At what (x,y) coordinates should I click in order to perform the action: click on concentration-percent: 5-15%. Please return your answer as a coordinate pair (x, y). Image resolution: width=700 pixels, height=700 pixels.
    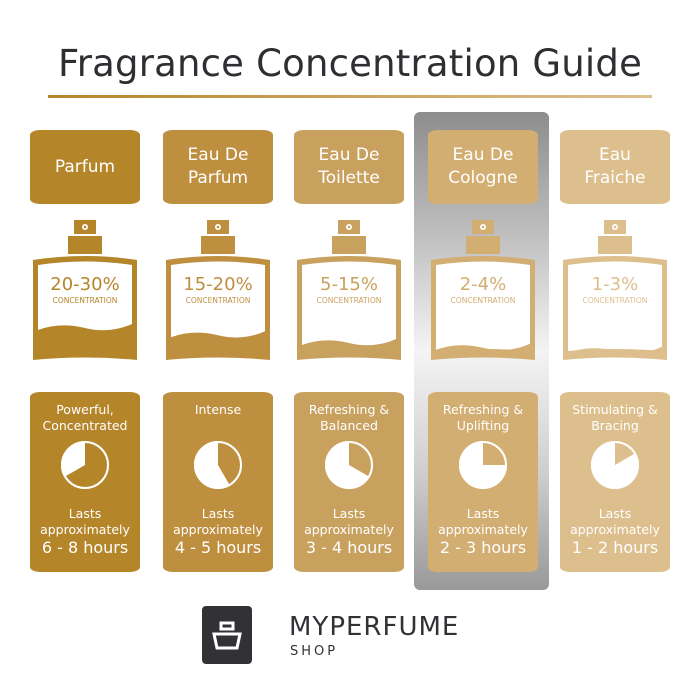
    Looking at the image, I should click on (349, 284).